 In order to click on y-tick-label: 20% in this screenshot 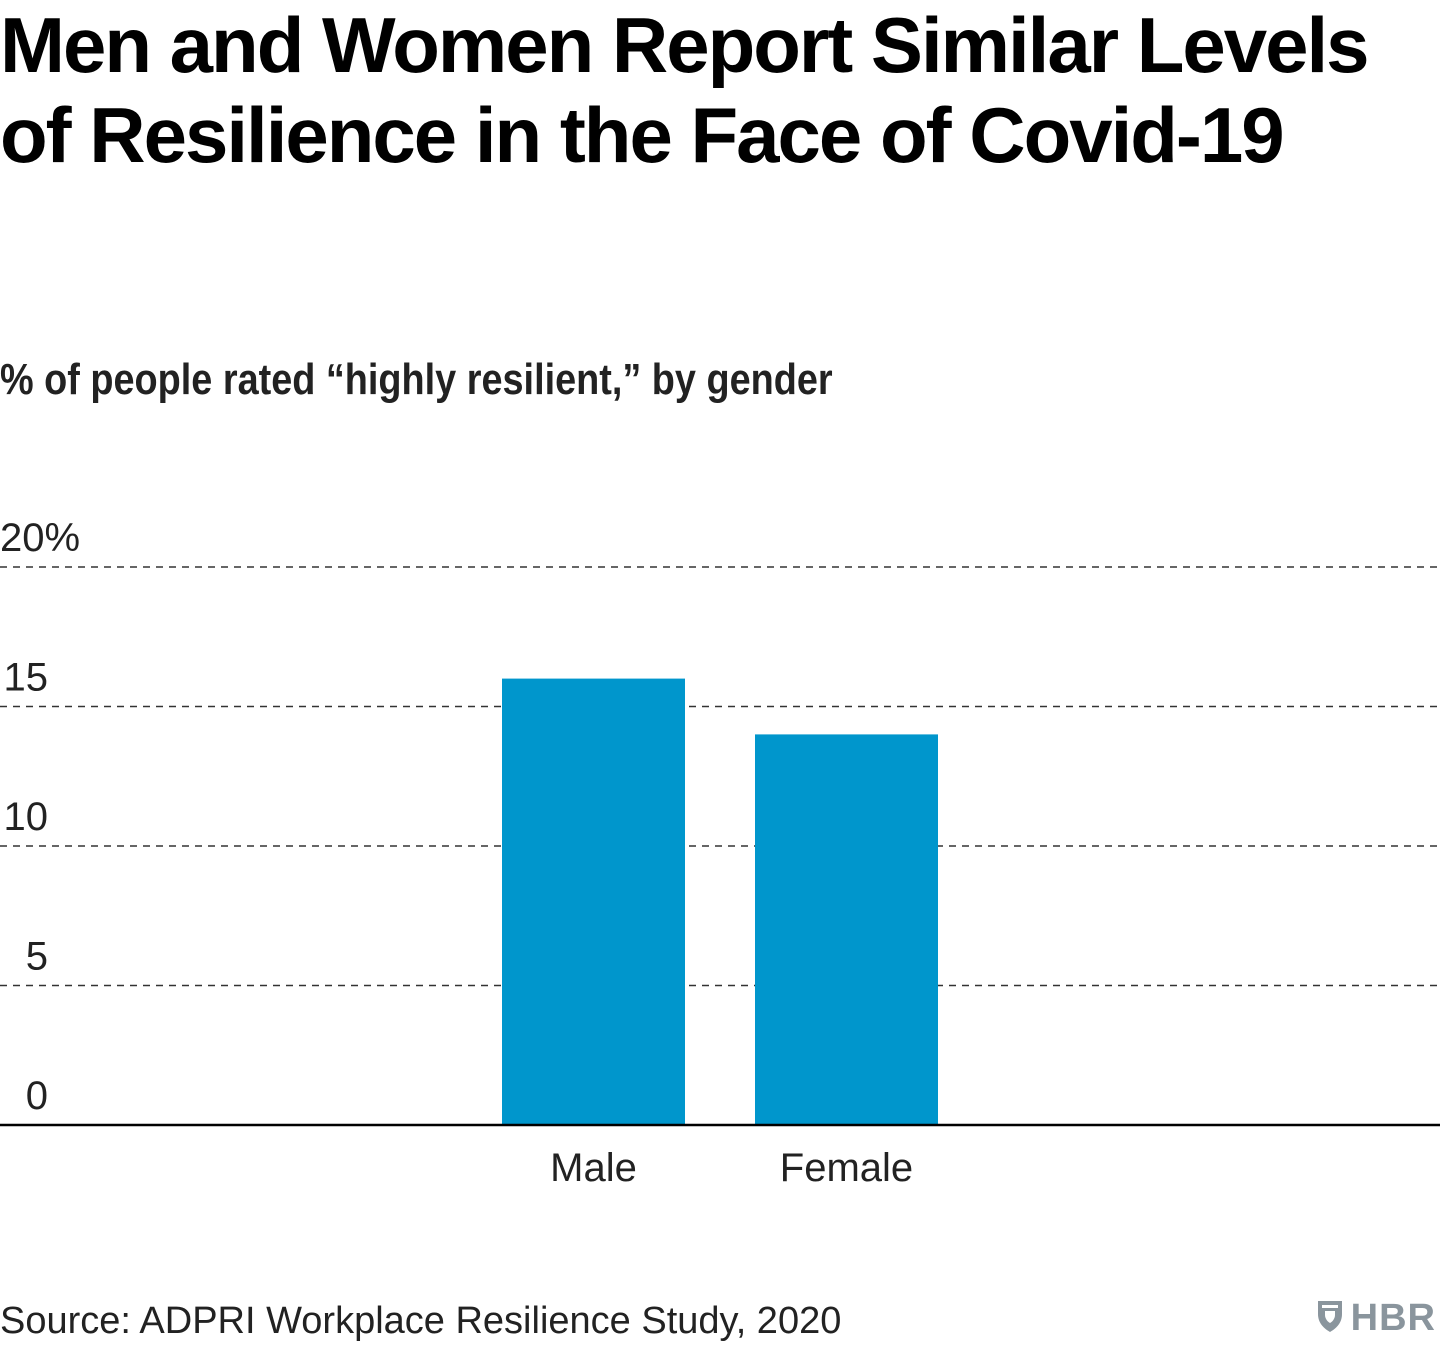, I will do `click(40, 538)`.